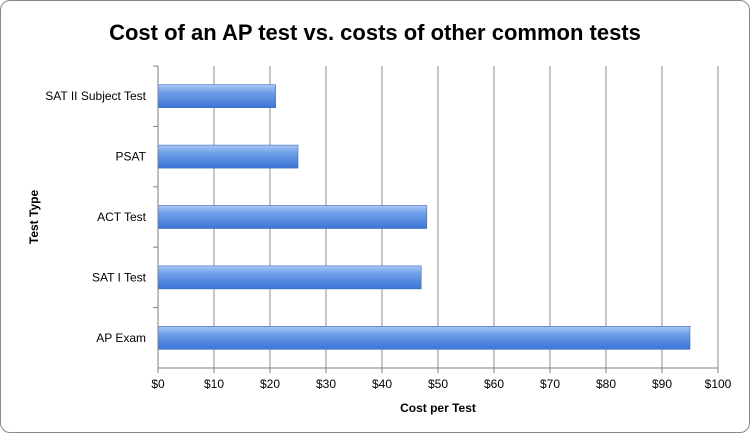 This screenshot has height=433, width=750. Describe the element at coordinates (326, 384) in the screenshot. I see `x-tick-label: $30` at that location.